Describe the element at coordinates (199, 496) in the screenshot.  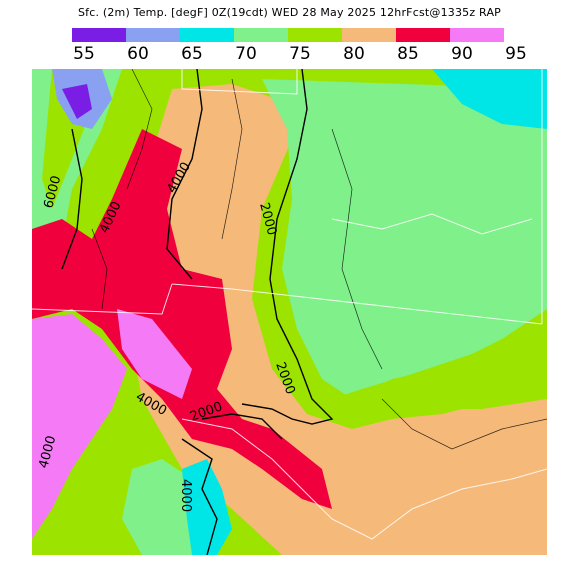
I see `contour-4000-south` at that location.